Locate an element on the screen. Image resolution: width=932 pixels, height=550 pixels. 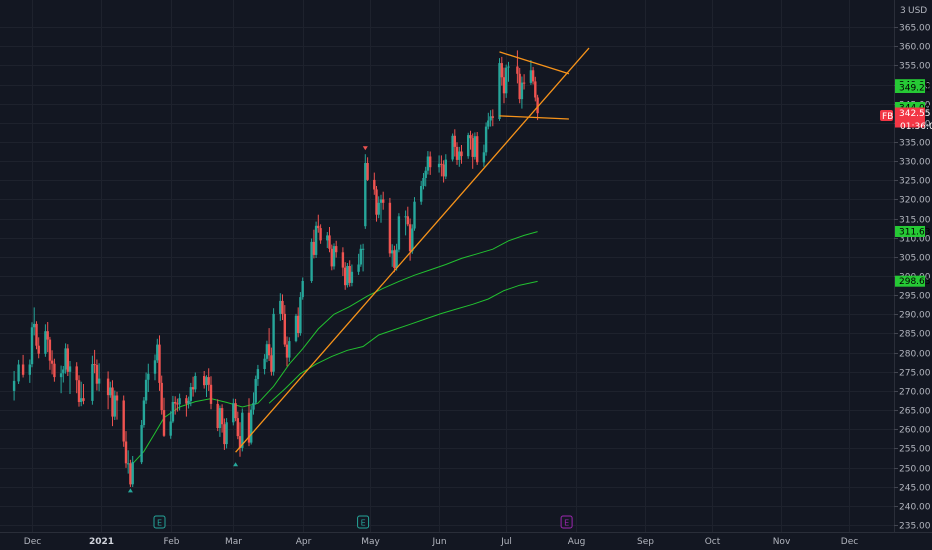
time-tick-label: Feb is located at coordinates (172, 542).